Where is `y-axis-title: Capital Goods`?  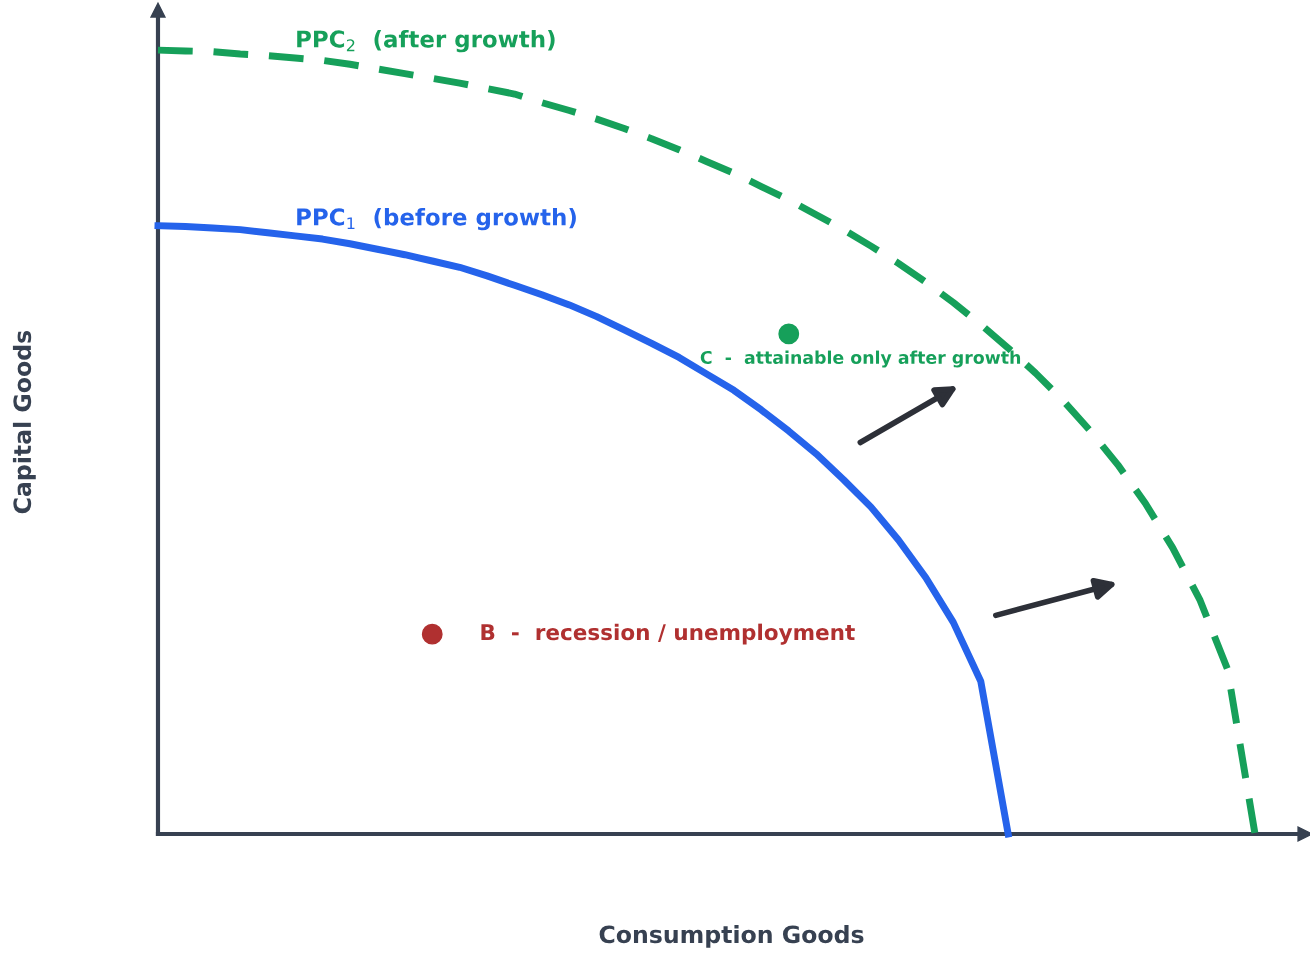
y-axis-title: Capital Goods is located at coordinates (24, 422).